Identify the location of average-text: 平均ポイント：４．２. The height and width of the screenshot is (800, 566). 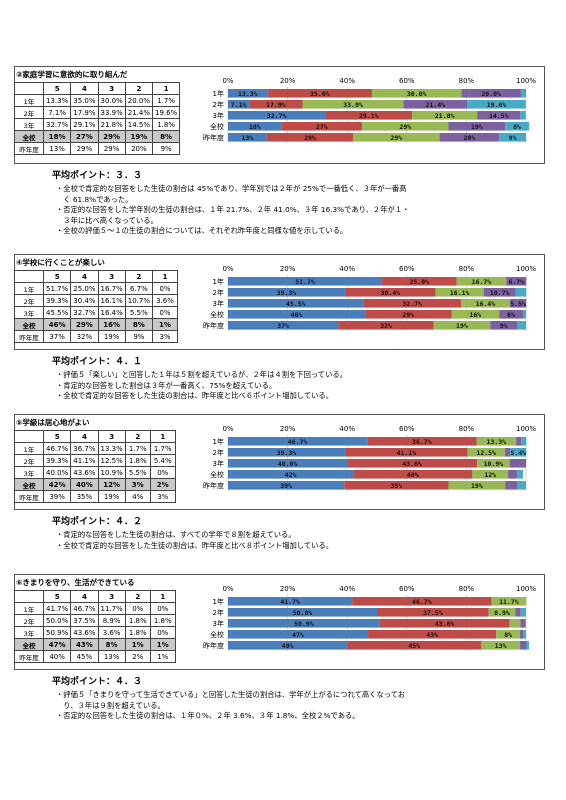
(97, 522).